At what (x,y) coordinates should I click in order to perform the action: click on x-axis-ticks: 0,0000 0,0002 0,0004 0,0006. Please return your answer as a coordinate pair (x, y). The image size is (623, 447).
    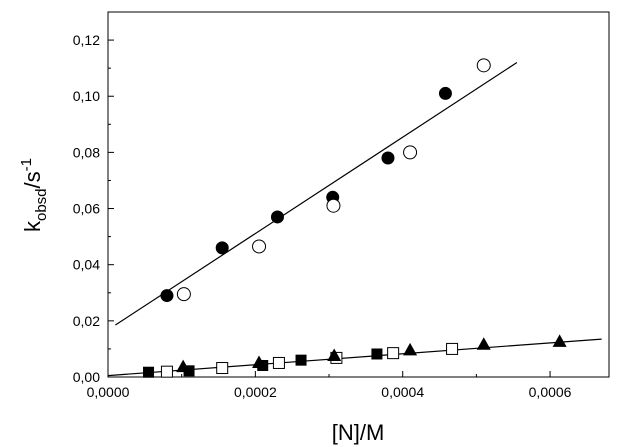
    Looking at the image, I should click on (329, 385).